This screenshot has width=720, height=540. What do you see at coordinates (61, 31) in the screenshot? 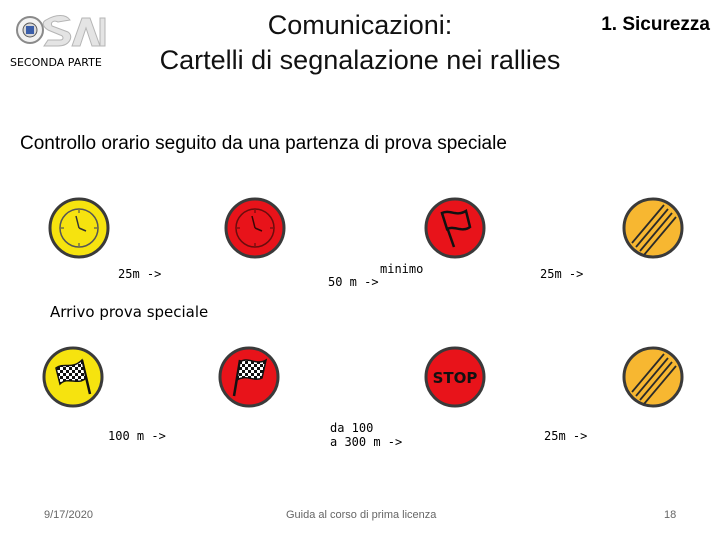
I see `aci-csai-logo` at bounding box center [61, 31].